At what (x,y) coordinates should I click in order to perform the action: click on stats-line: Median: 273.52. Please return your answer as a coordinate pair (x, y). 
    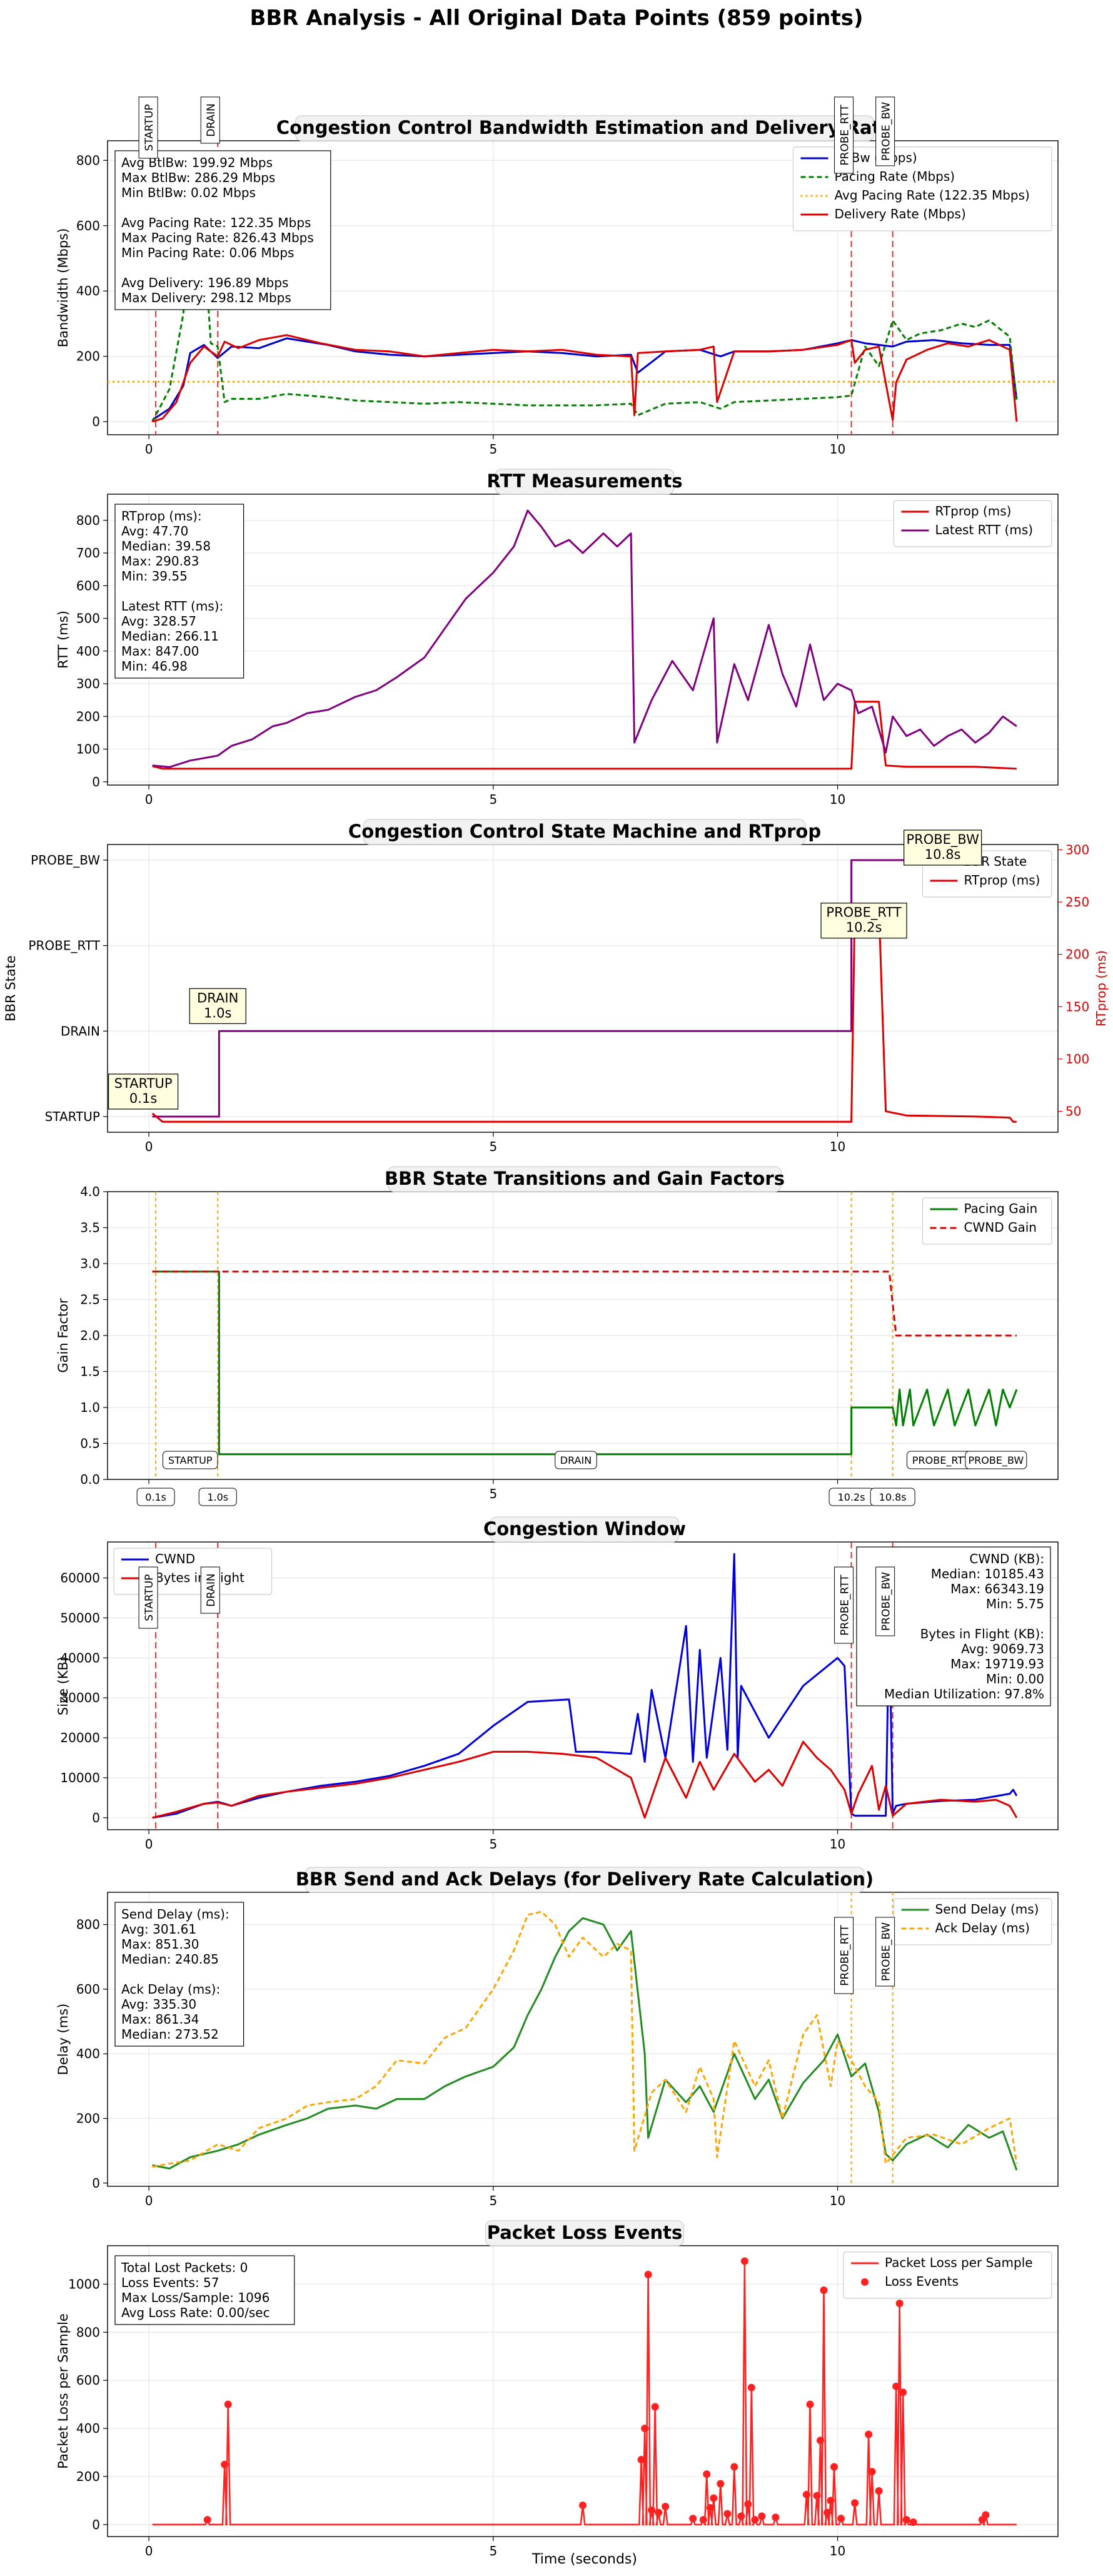
    Looking at the image, I should click on (170, 2034).